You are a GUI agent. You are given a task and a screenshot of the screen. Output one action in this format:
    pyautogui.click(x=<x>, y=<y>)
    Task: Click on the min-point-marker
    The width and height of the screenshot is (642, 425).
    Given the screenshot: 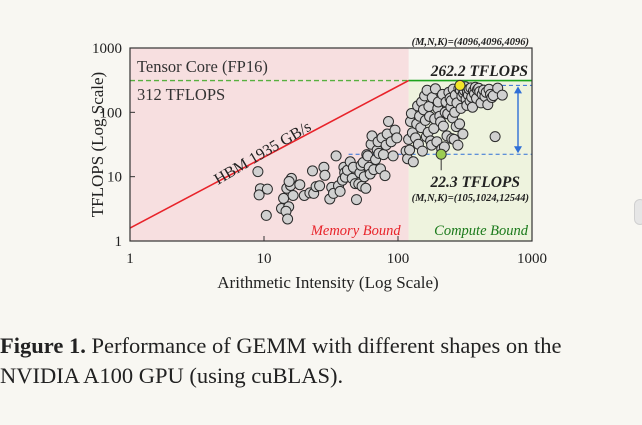 What is the action you would take?
    pyautogui.click(x=441, y=154)
    